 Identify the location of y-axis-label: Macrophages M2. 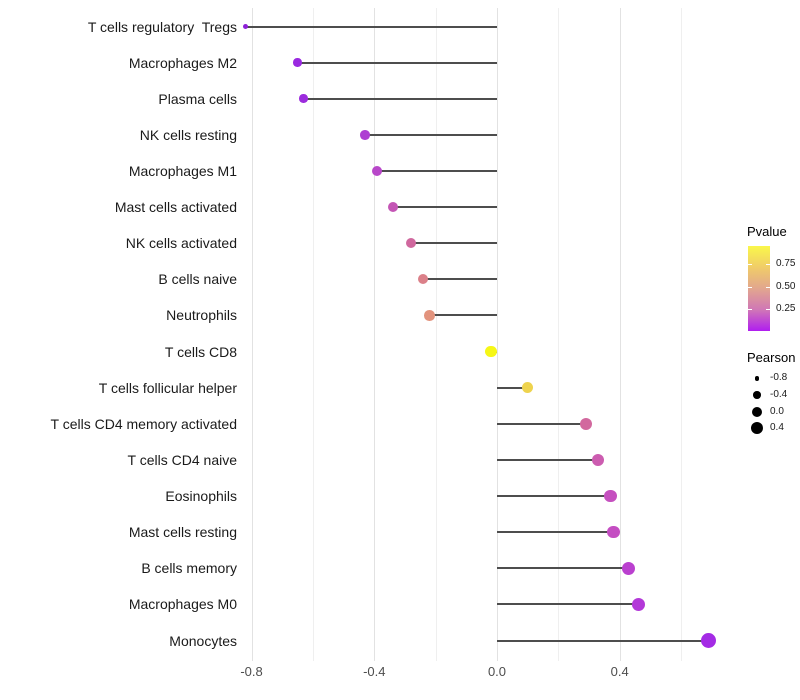
(182, 62).